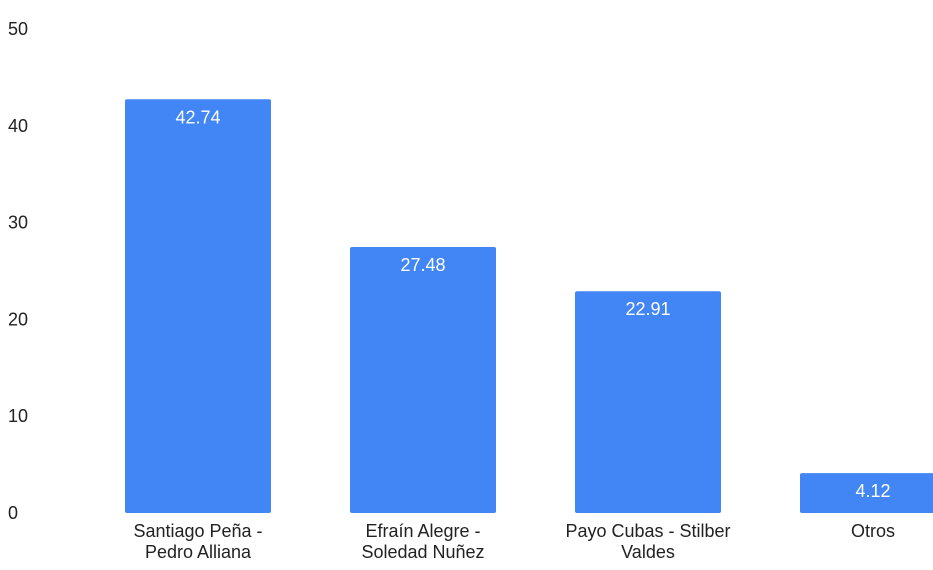  I want to click on y-tick-label: 10, so click(18, 416).